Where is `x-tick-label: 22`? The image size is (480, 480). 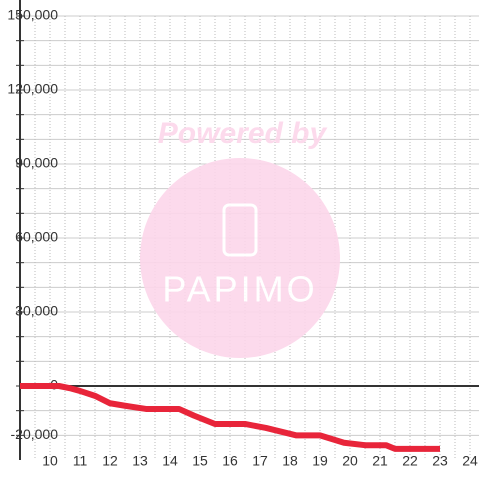 x-tick-label: 22 is located at coordinates (410, 461).